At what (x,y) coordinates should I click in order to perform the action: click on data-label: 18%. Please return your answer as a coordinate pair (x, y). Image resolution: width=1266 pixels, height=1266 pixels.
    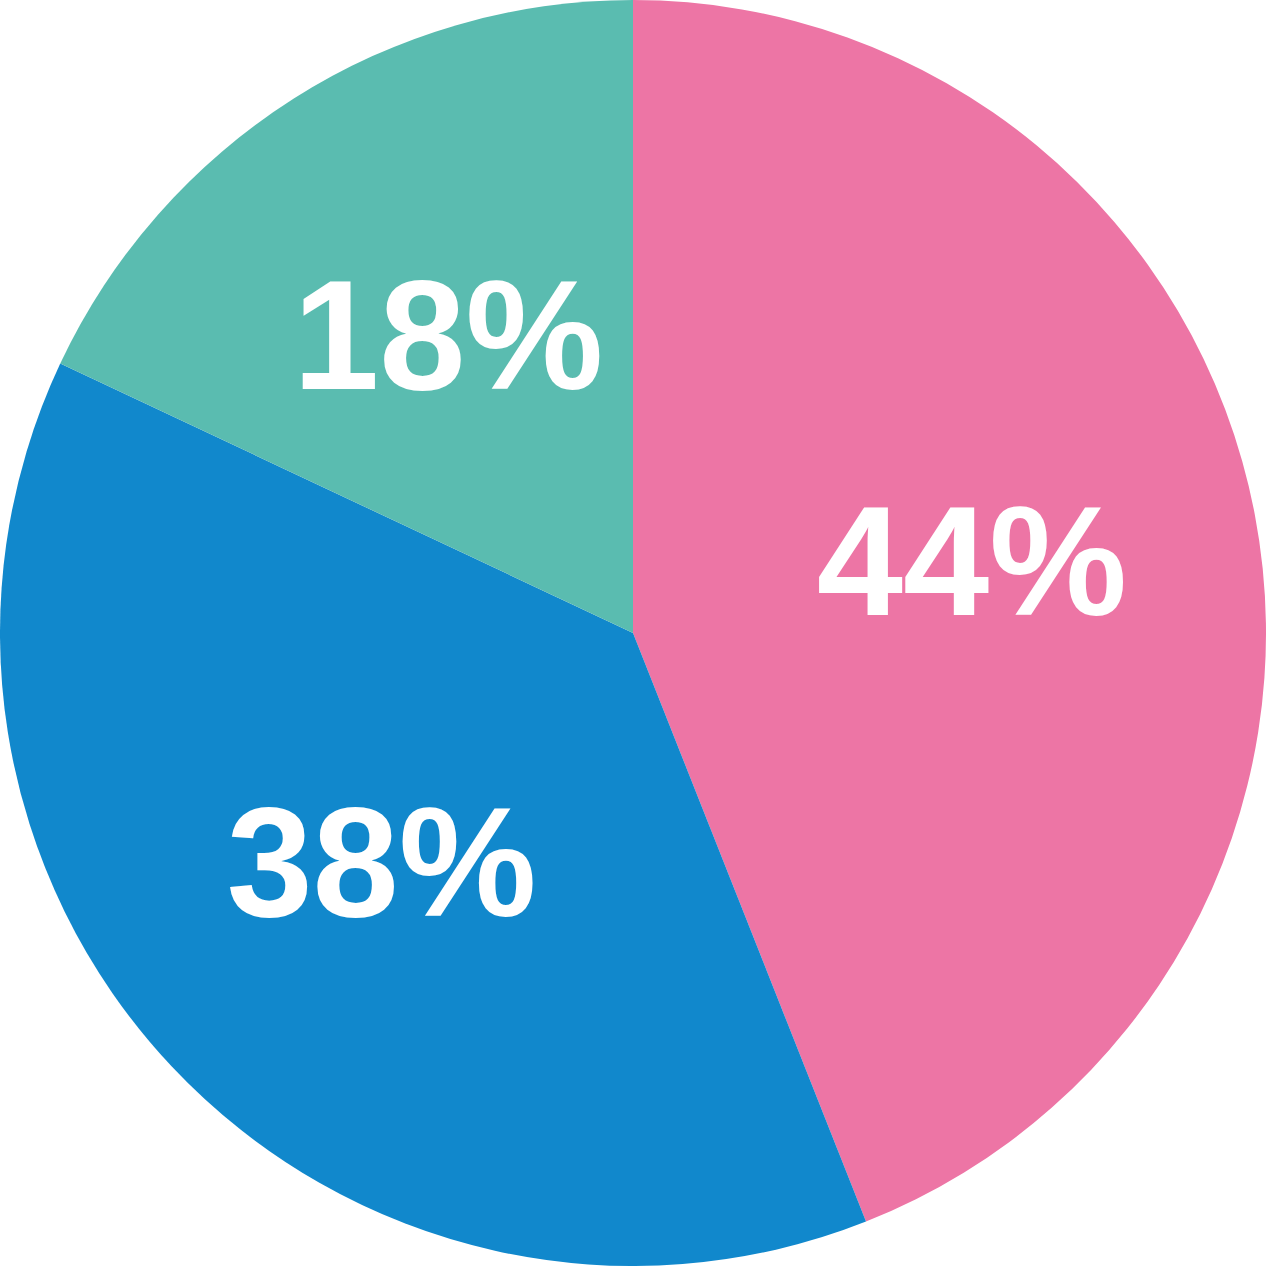
    Looking at the image, I should click on (448, 335).